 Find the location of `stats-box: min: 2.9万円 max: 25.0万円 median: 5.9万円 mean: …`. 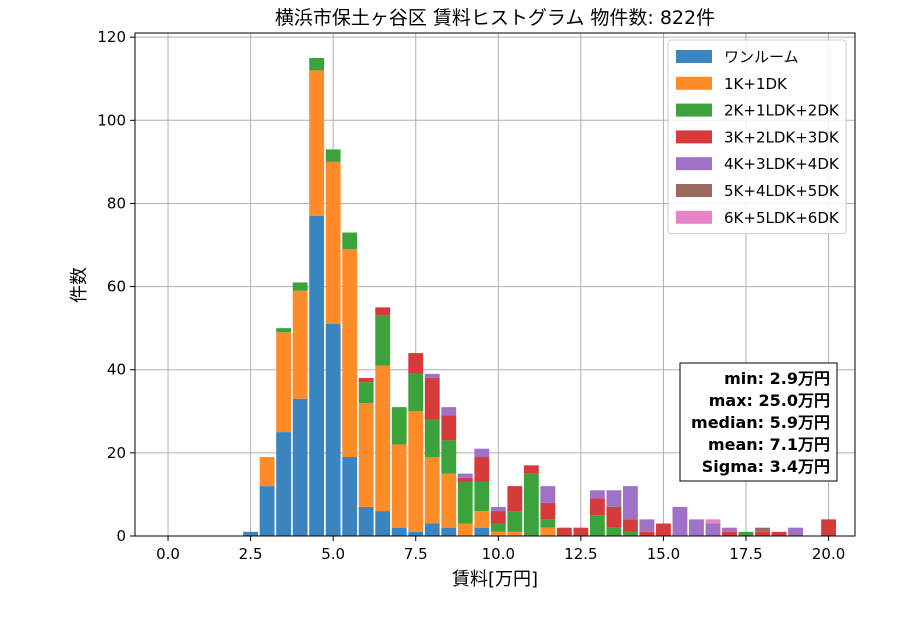

stats-box: min: 2.9万円 max: 25.0万円 median: 5.9万円 mean: … is located at coordinates (758, 422).